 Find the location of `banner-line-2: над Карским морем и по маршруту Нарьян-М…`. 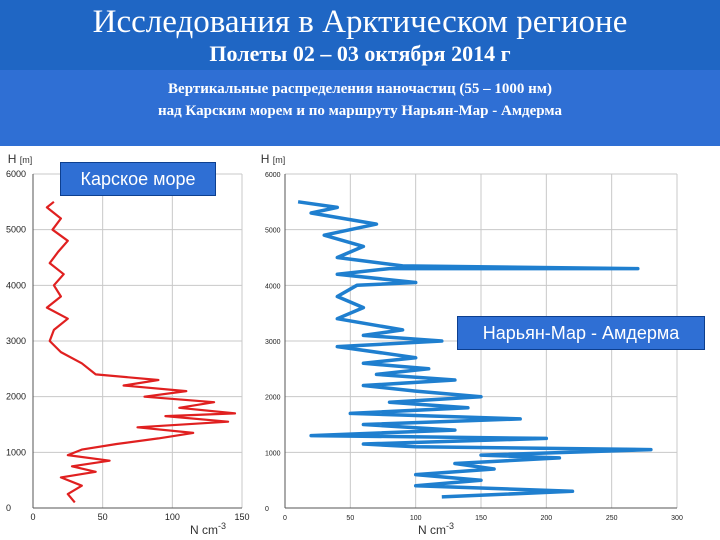

banner-line-2: над Карским морем и по маршруту Нарьян-М… is located at coordinates (360, 111).